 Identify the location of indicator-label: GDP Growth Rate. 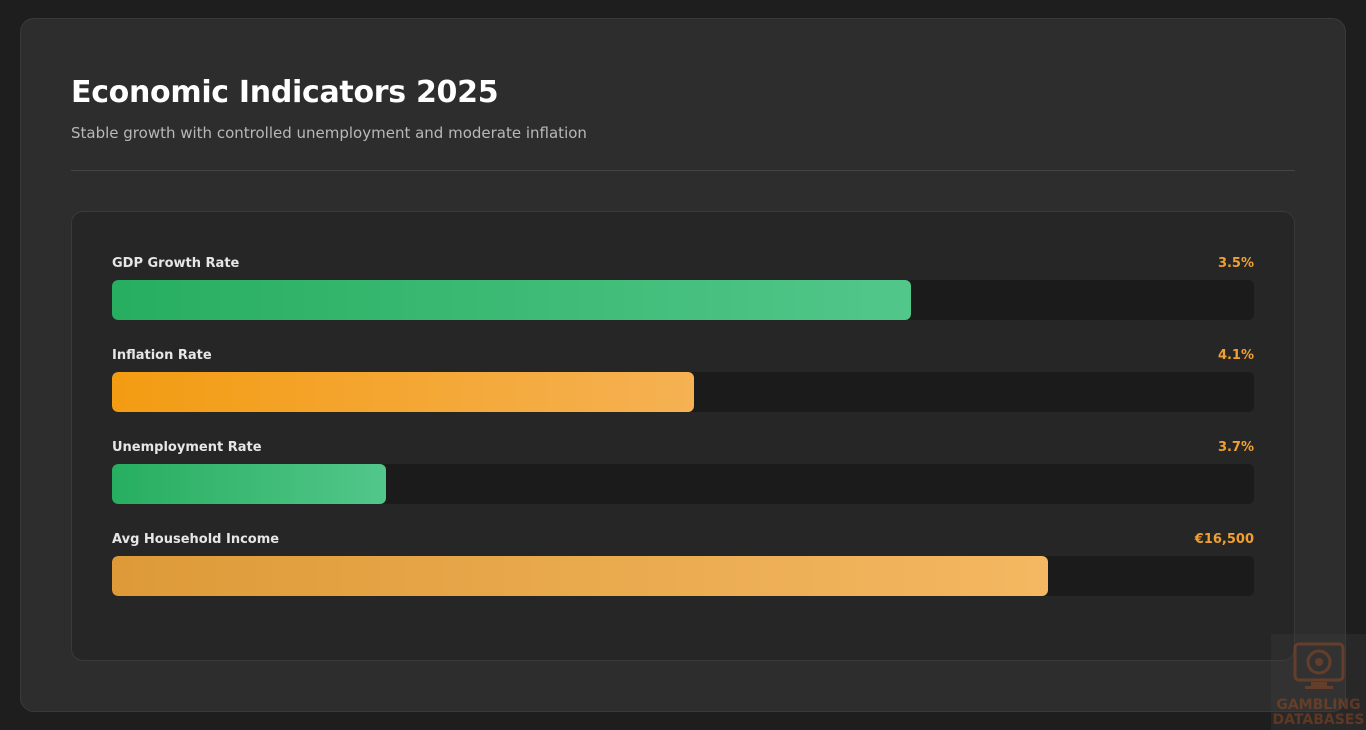
(176, 263).